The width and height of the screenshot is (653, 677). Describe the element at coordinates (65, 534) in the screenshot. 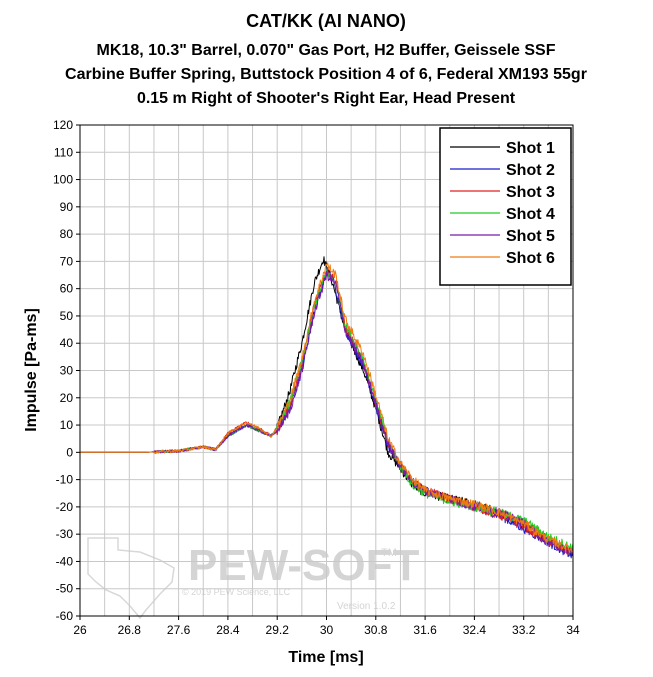

I see `y-tick-label: -30` at that location.